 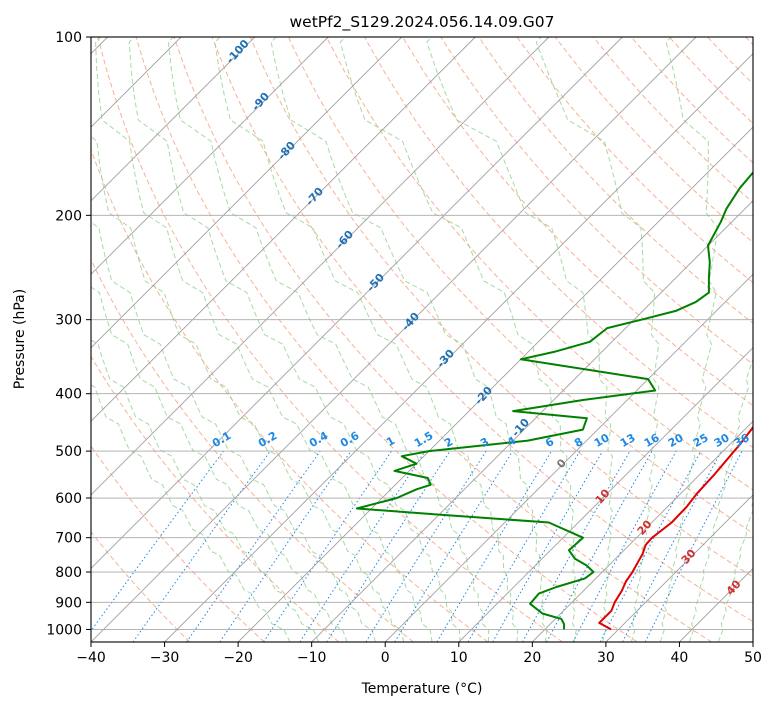 What do you see at coordinates (68, 321) in the screenshot?
I see `y-tick-label: 300` at bounding box center [68, 321].